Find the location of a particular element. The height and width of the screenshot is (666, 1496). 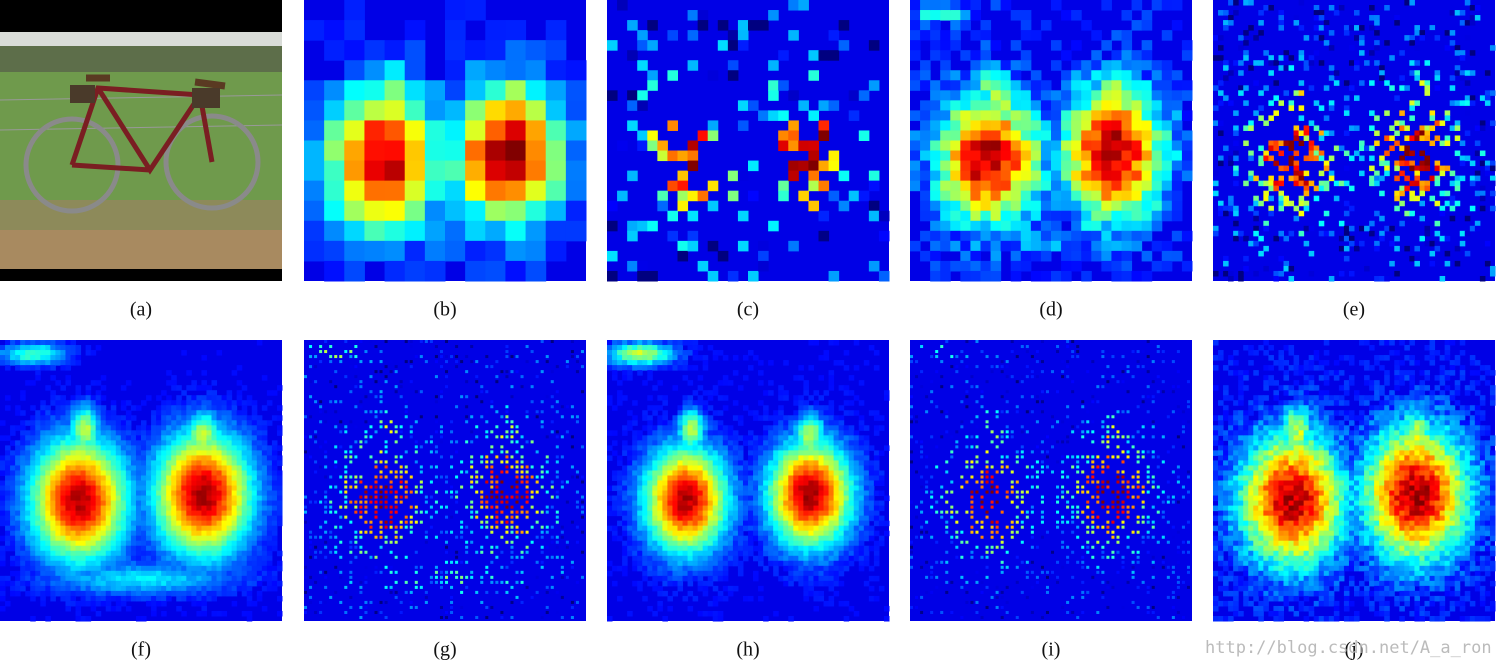

watermark: http://blog.csdn.net/A_a_ron is located at coordinates (1348, 648).